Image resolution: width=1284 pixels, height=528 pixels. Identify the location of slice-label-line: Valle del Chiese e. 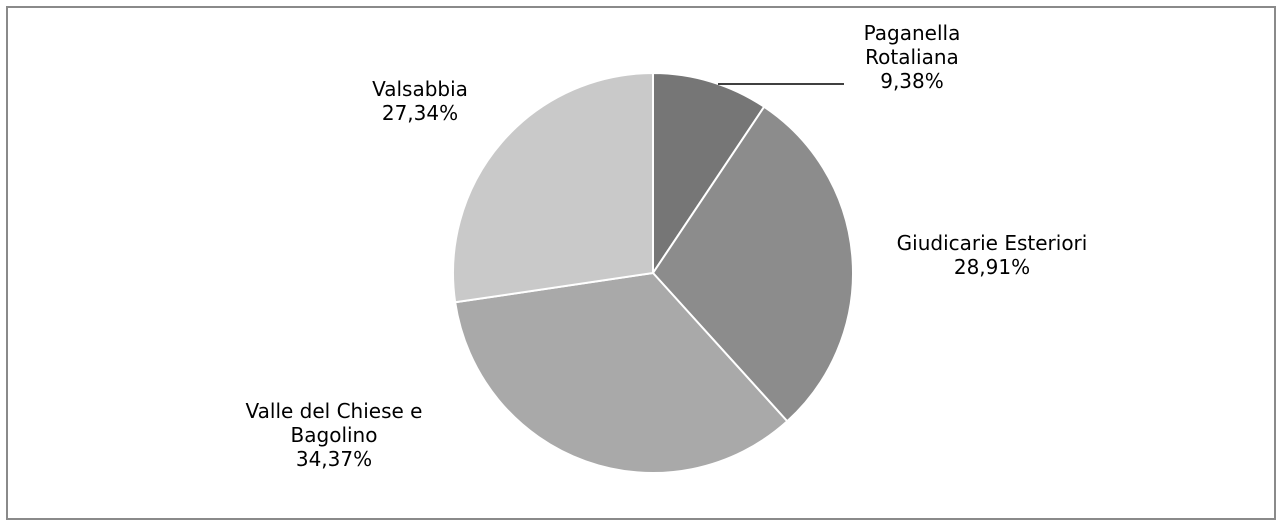
(334, 411).